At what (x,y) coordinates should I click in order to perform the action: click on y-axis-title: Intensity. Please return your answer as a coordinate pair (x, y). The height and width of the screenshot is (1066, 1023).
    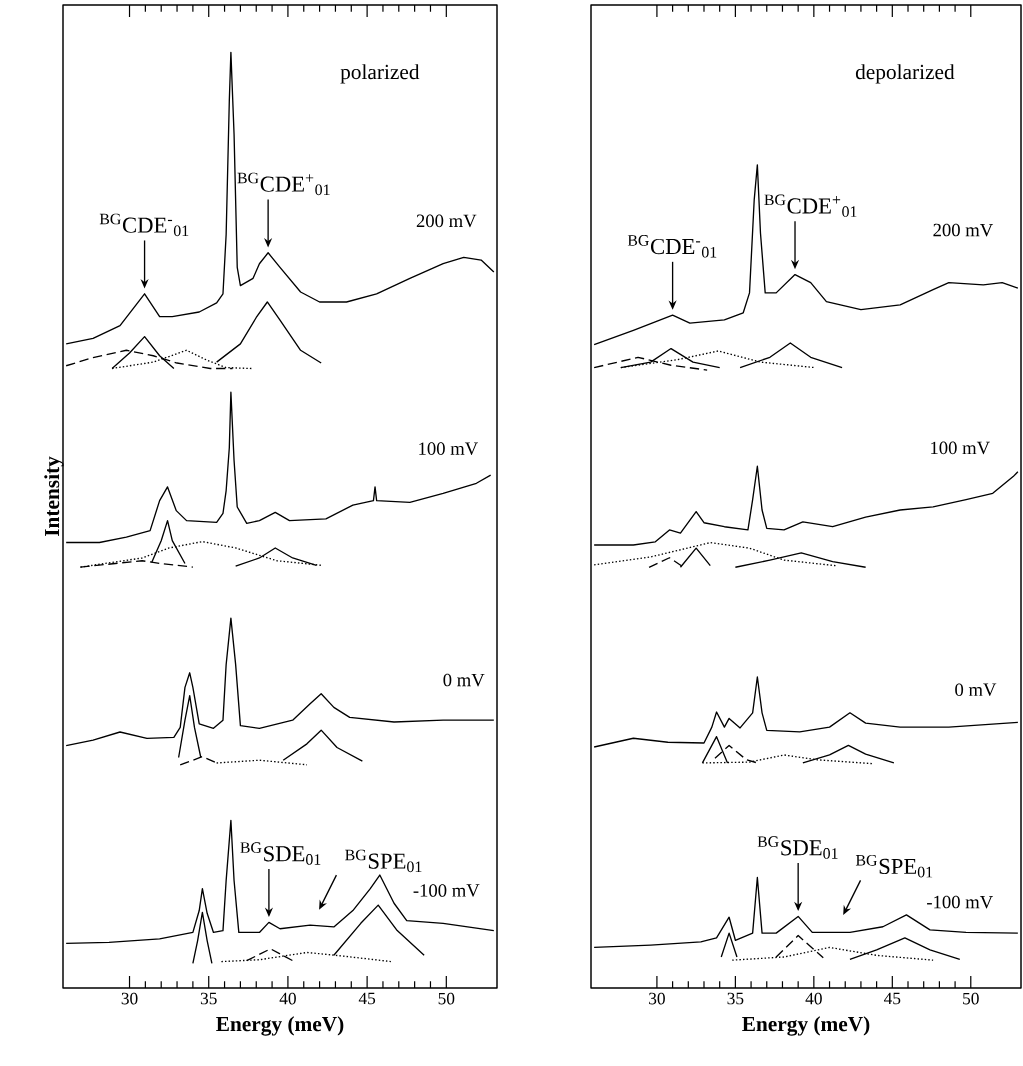
    Looking at the image, I should click on (54, 496).